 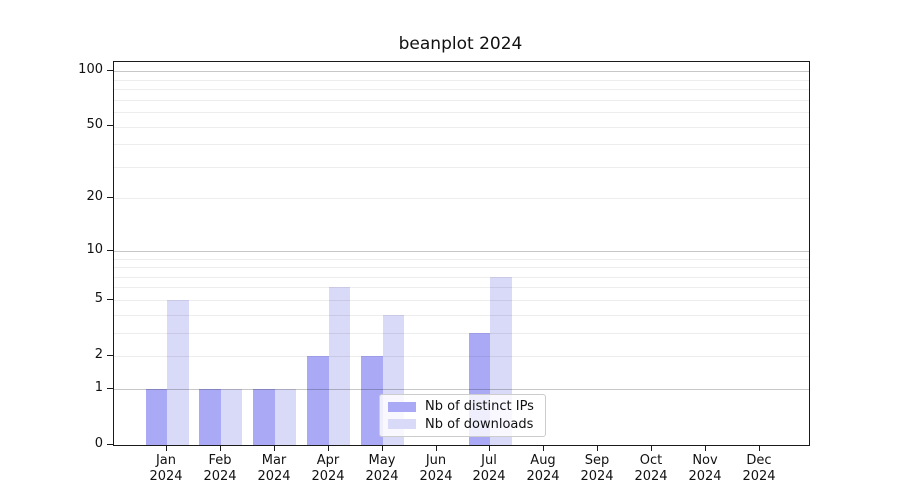 I want to click on x-axis-tick-label: Jul 2024, so click(x=489, y=469).